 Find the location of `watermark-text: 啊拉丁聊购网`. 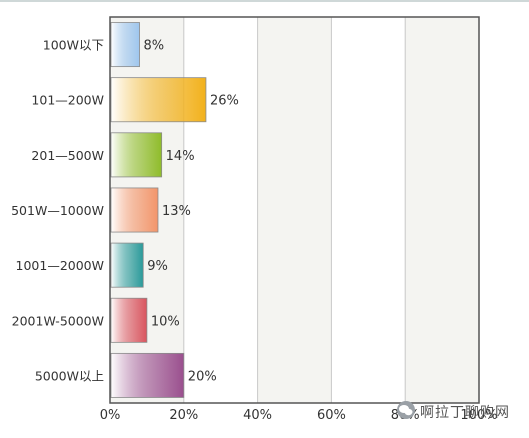

watermark-text: 啊拉丁聊购网 is located at coordinates (465, 413).